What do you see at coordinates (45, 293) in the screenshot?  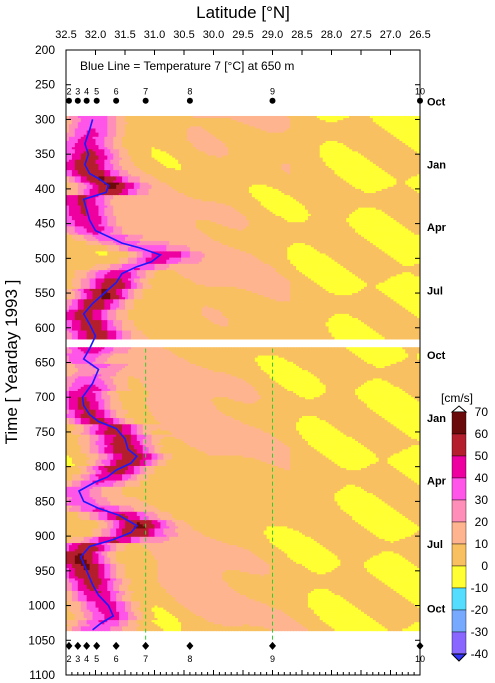 I see `y-tick-label: 550` at bounding box center [45, 293].